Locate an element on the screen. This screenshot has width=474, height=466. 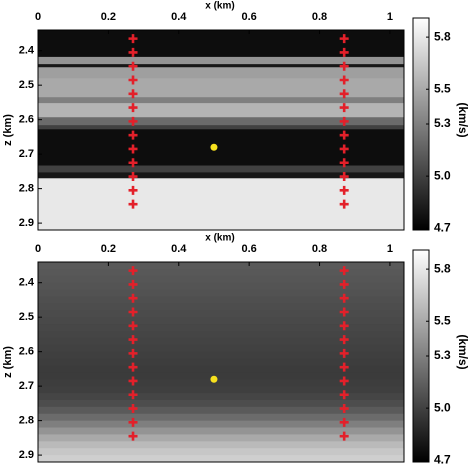
y-axis-label: z (km) is located at coordinates (8, 362).